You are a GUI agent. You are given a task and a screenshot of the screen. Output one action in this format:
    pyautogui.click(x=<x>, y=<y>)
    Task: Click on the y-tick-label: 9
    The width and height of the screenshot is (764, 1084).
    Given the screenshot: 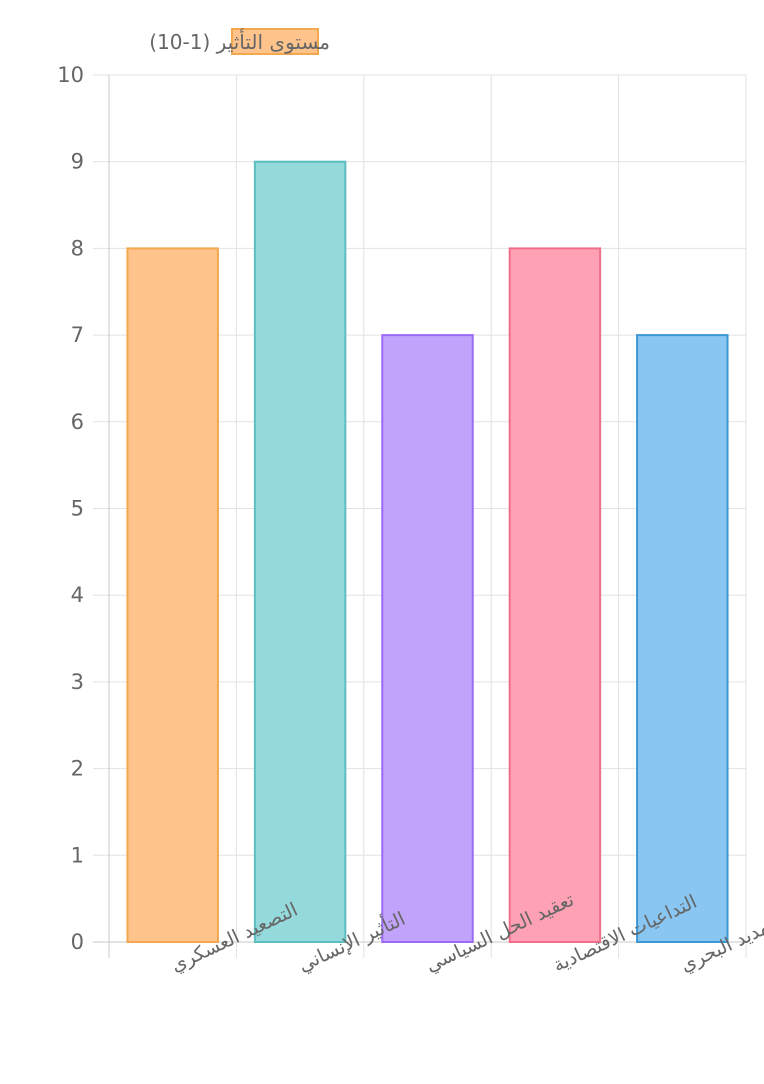 What is the action you would take?
    pyautogui.click(x=77, y=162)
    